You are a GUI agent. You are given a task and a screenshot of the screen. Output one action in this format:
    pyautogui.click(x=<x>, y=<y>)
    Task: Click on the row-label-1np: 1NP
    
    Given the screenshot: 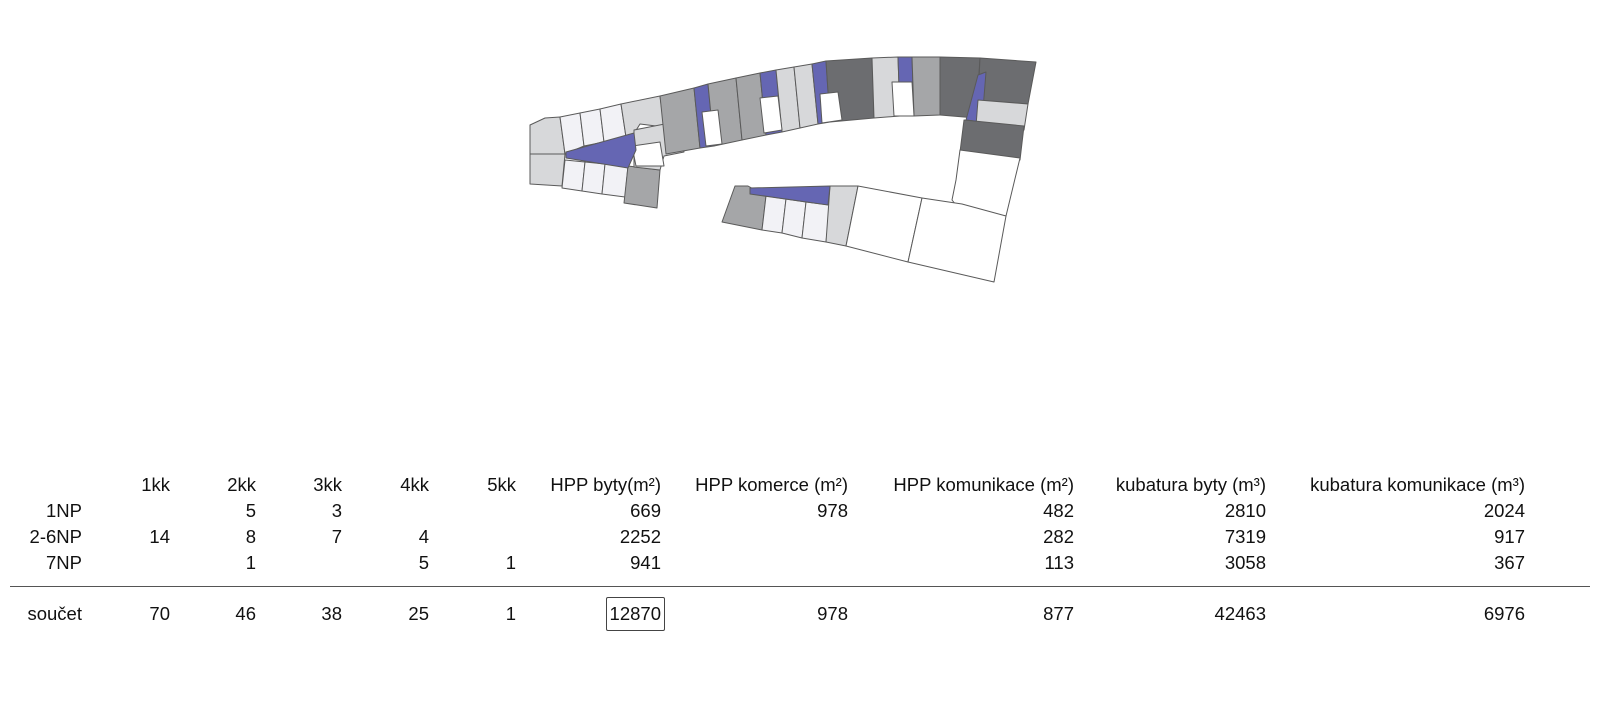 What is the action you would take?
    pyautogui.click(x=64, y=510)
    